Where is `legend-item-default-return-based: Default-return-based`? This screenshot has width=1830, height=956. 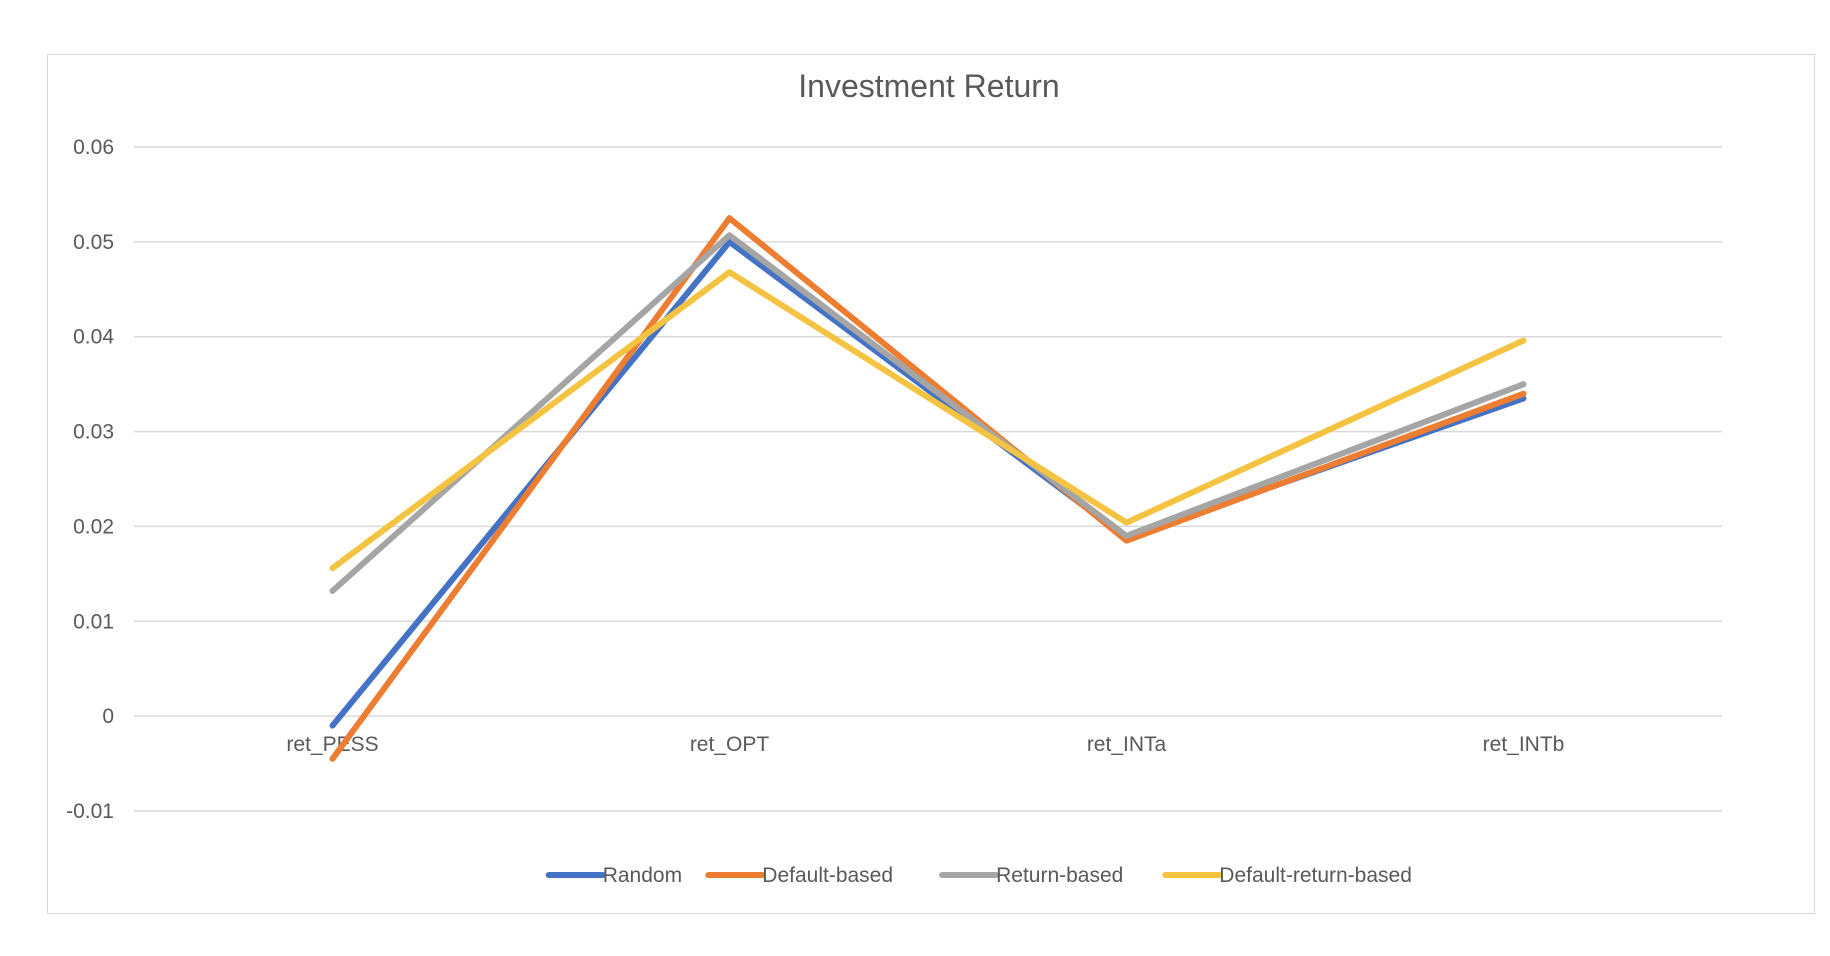 legend-item-default-return-based: Default-return-based is located at coordinates (1287, 875).